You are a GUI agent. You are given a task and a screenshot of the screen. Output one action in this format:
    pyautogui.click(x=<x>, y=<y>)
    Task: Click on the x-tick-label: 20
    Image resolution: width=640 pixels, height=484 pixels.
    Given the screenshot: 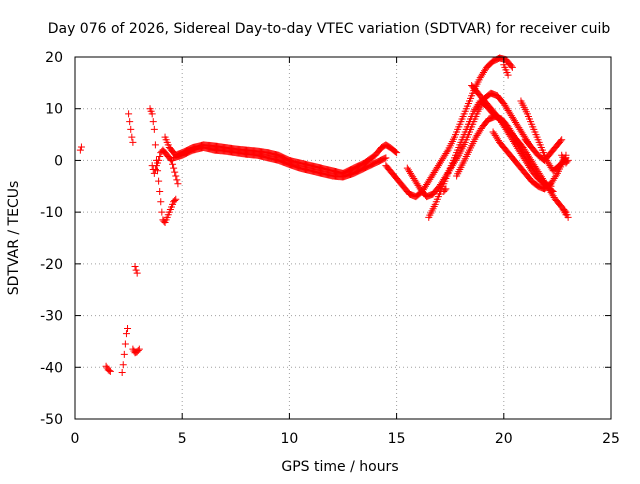 What is the action you would take?
    pyautogui.click(x=504, y=439)
    